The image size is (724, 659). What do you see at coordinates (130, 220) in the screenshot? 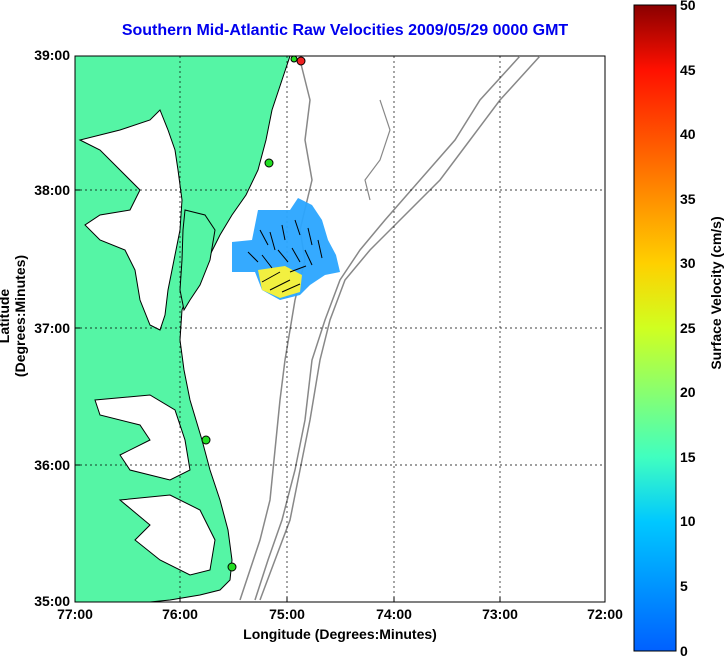
I see `chesapeake-bay` at bounding box center [130, 220].